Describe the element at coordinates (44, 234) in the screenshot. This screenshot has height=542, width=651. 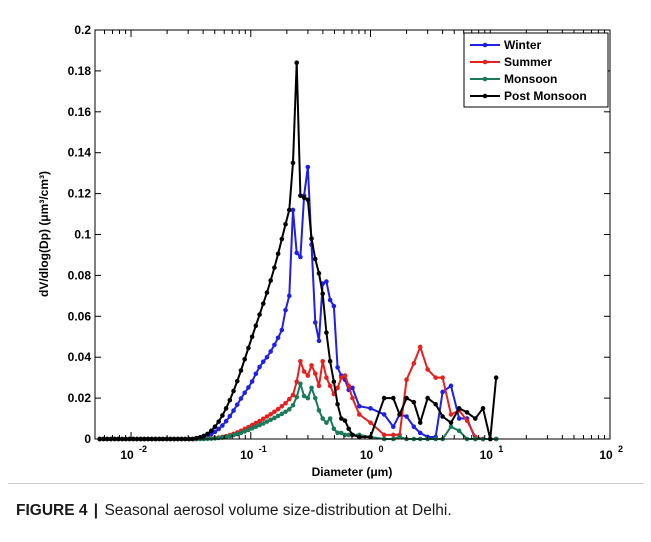
I see `y-axis-title: dV/dlog(Dp) (μm³/cm³)` at that location.